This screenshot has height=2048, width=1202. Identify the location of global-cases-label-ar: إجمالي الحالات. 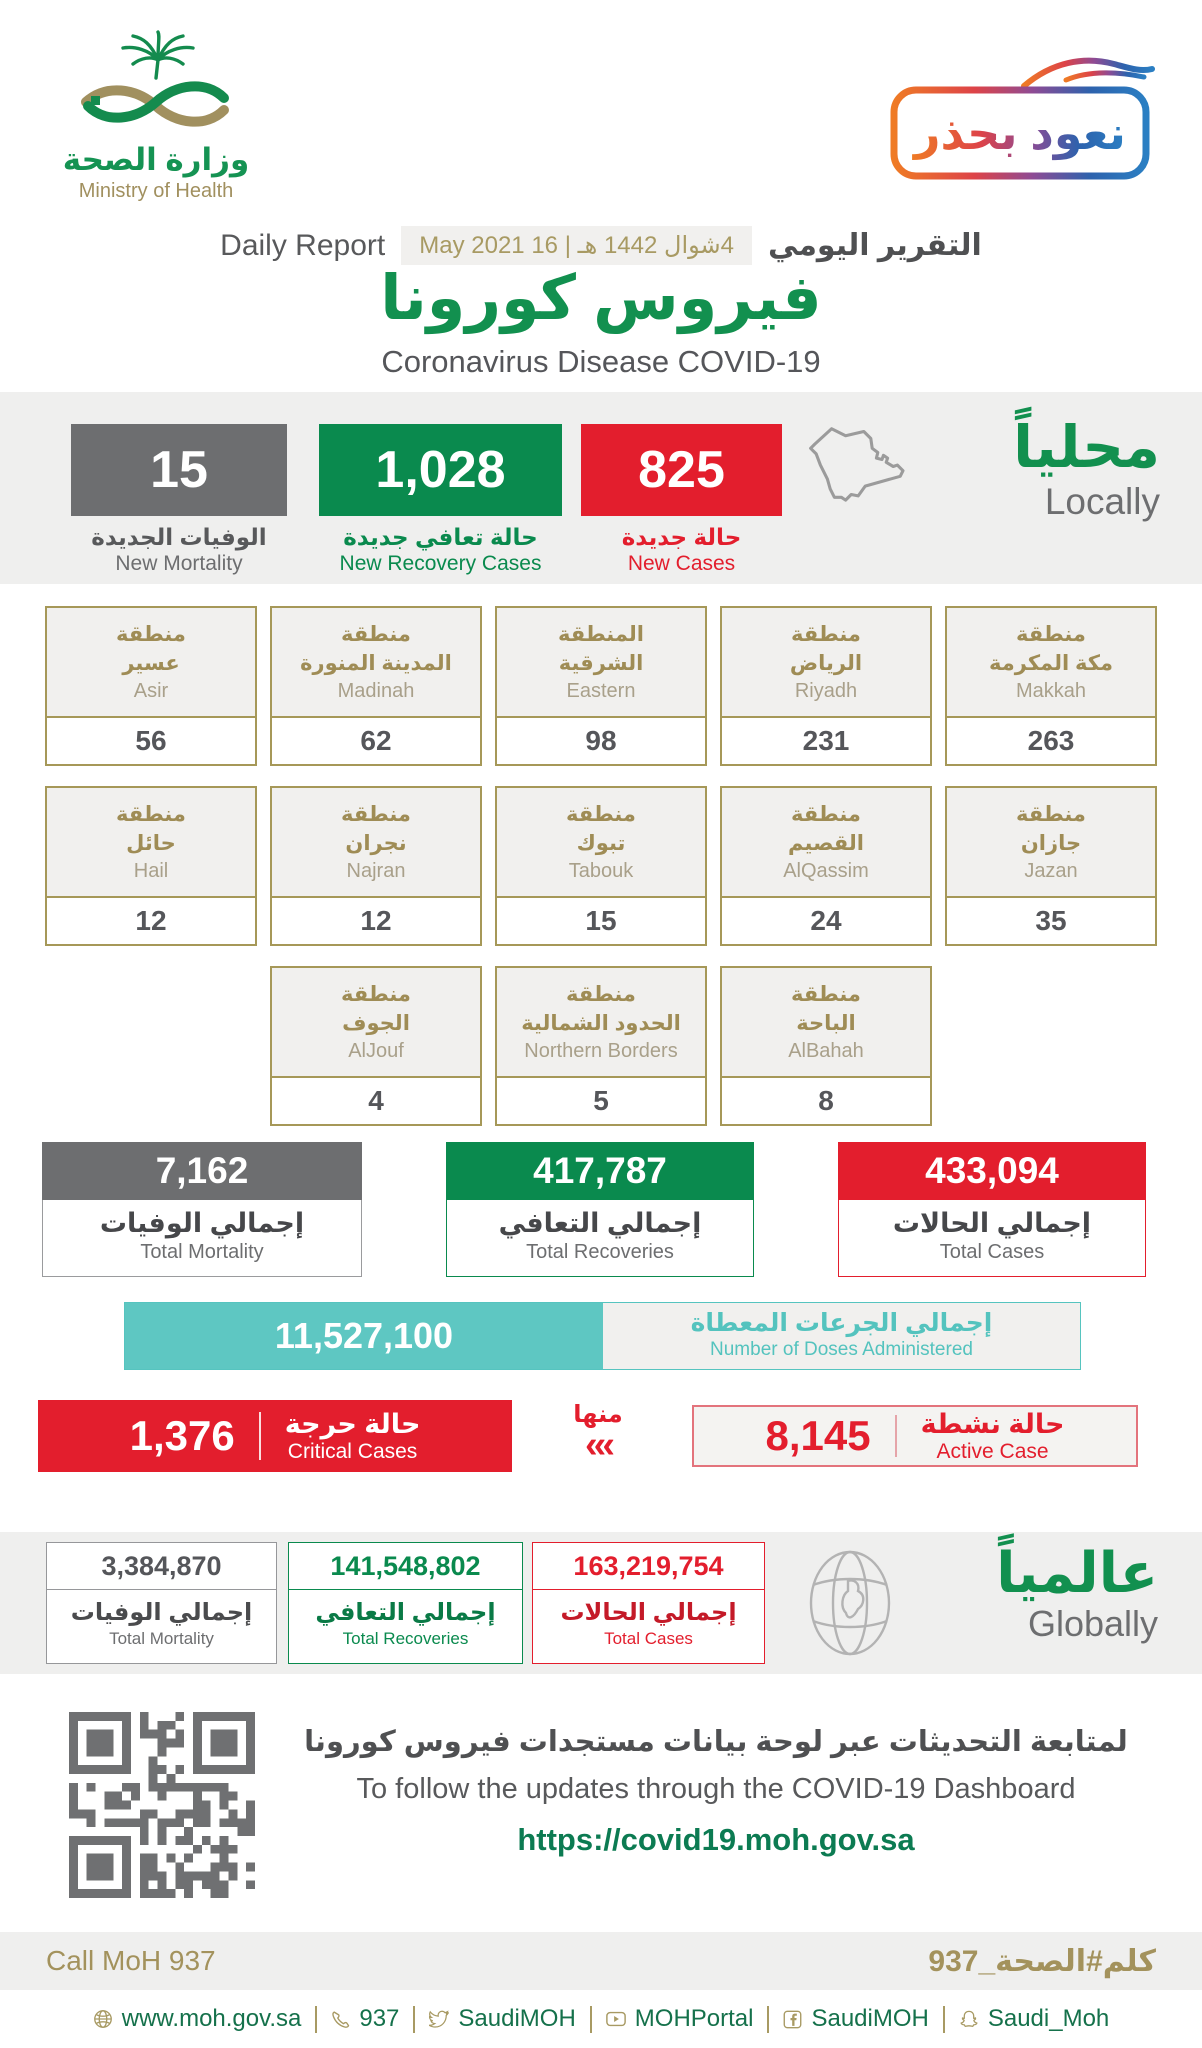
(648, 1612).